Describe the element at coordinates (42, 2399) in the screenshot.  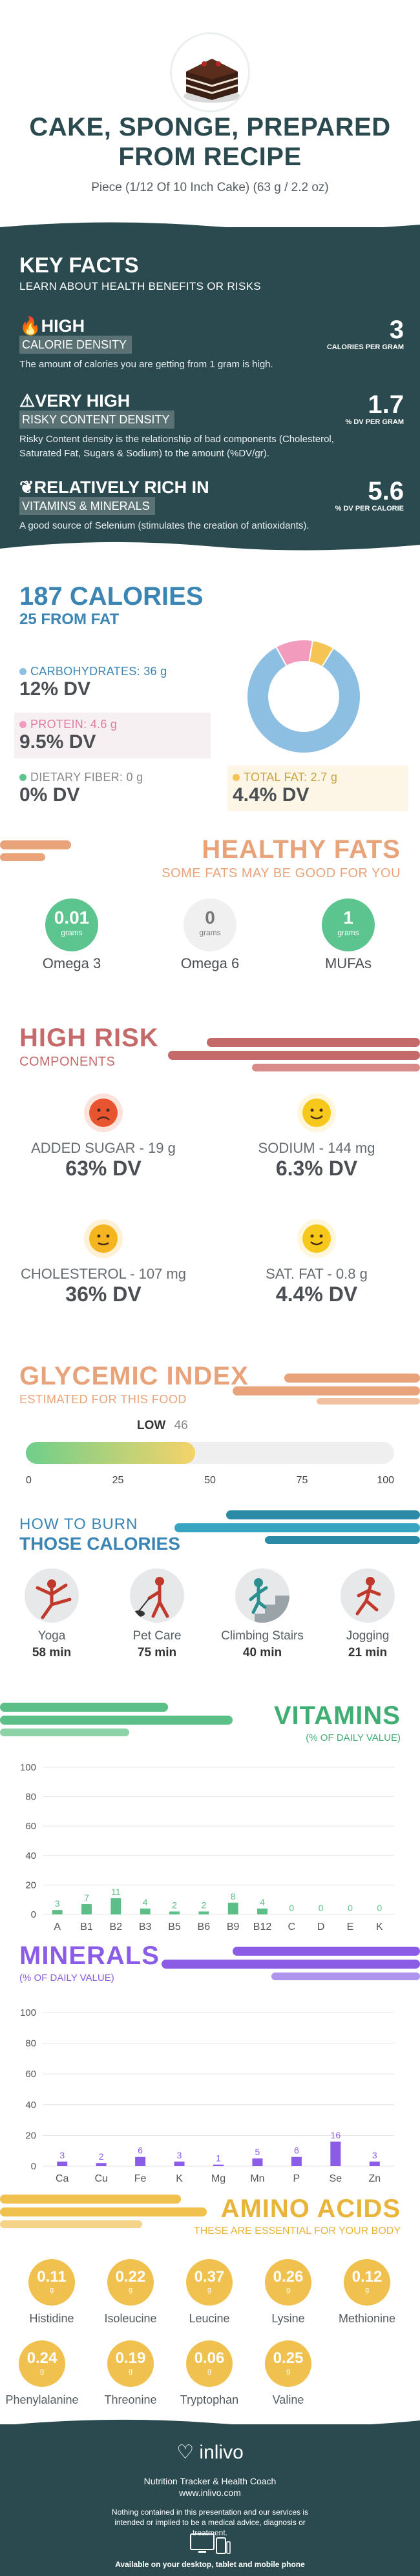
I see `amino-name: Phenylalanine` at that location.